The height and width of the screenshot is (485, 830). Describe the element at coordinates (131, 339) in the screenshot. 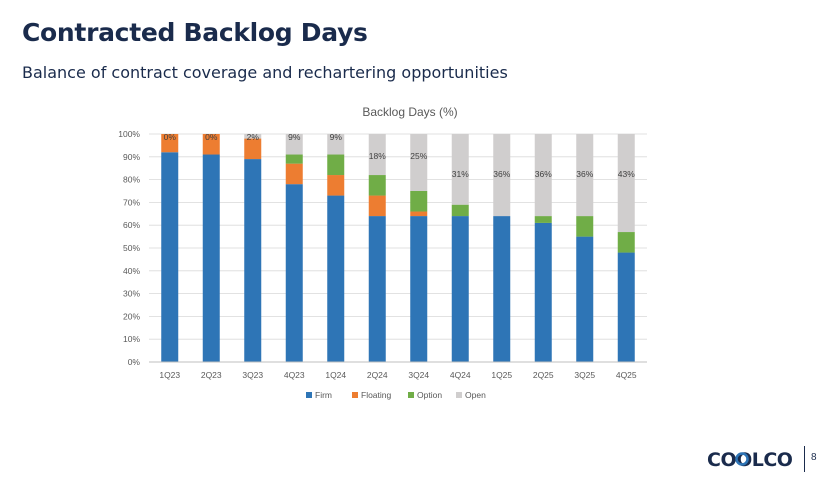

I see `y-tick-label: 10%` at that location.